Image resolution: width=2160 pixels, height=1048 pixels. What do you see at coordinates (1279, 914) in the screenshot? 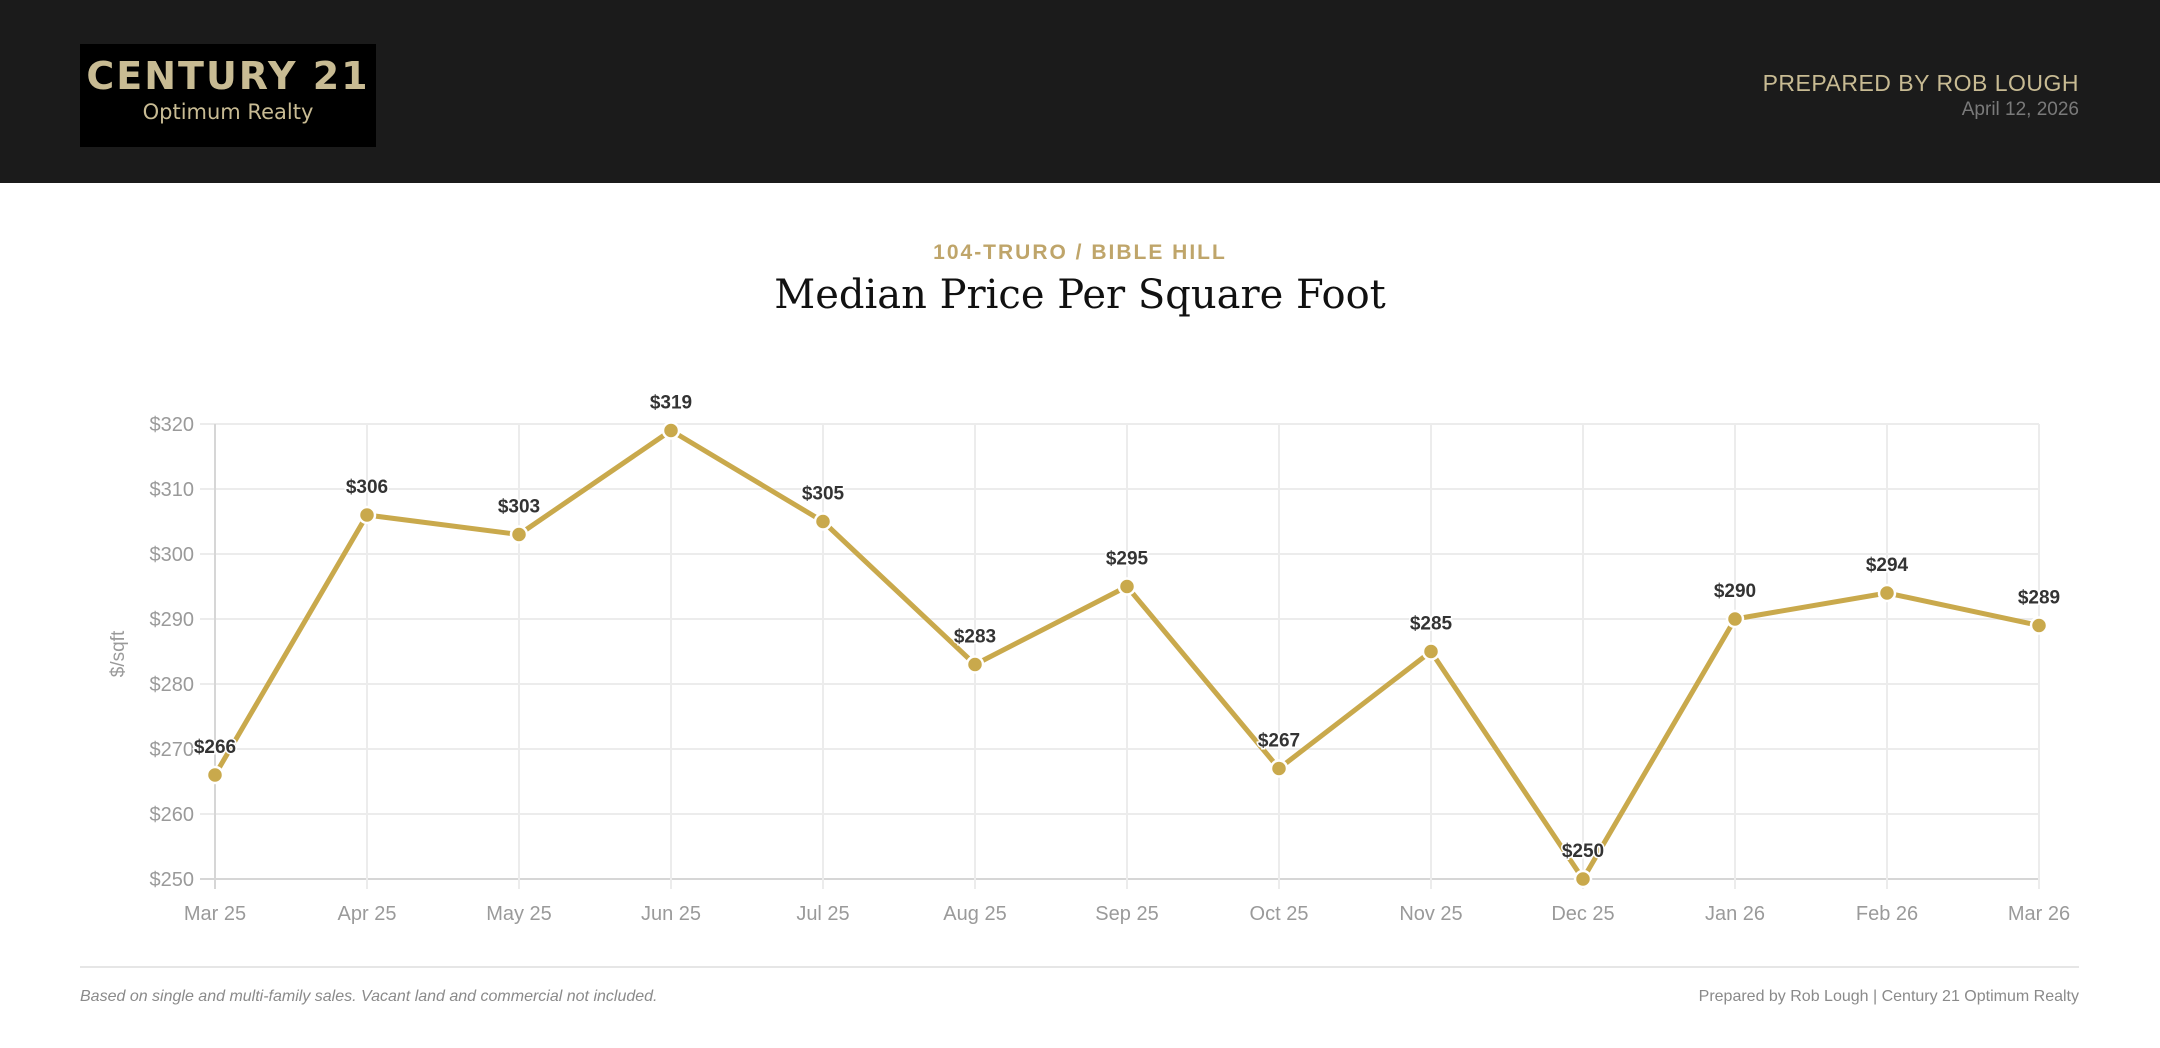
I see `x-tick-label: Oct 25` at bounding box center [1279, 914].